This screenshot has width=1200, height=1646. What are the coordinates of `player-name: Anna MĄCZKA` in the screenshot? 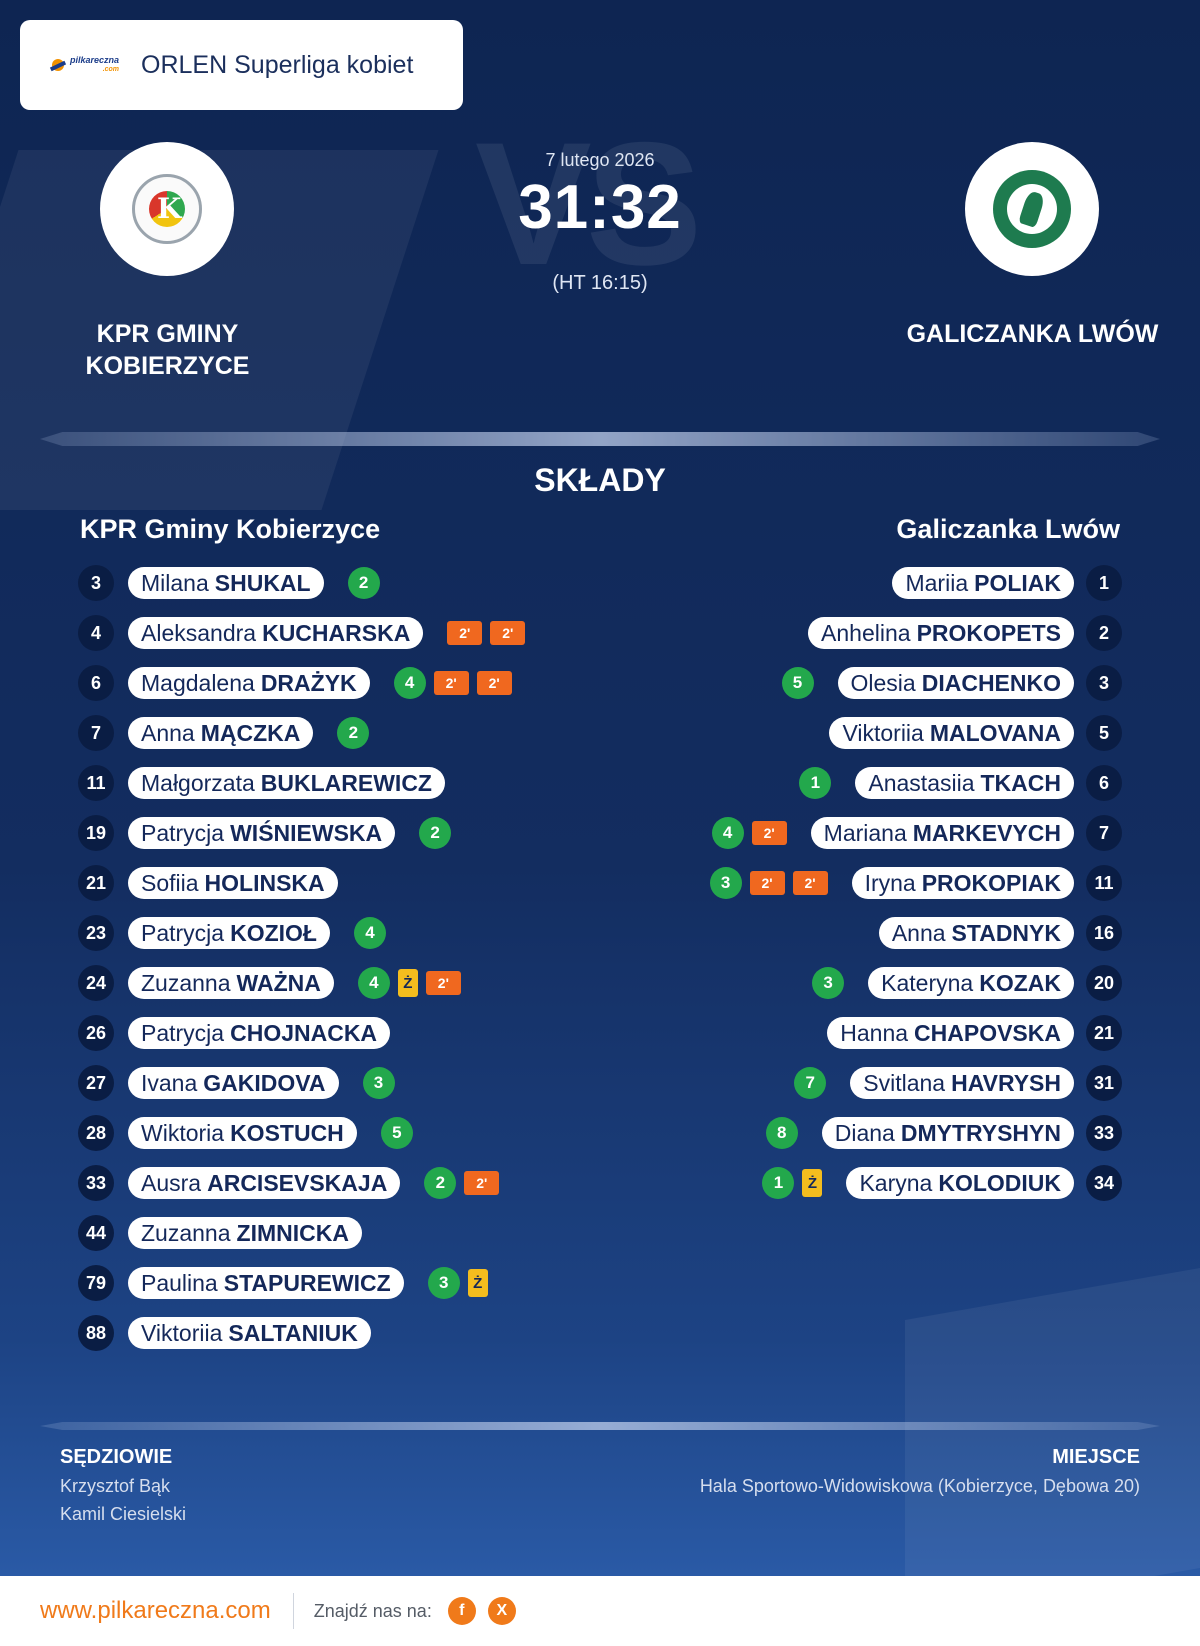 It's located at (221, 733).